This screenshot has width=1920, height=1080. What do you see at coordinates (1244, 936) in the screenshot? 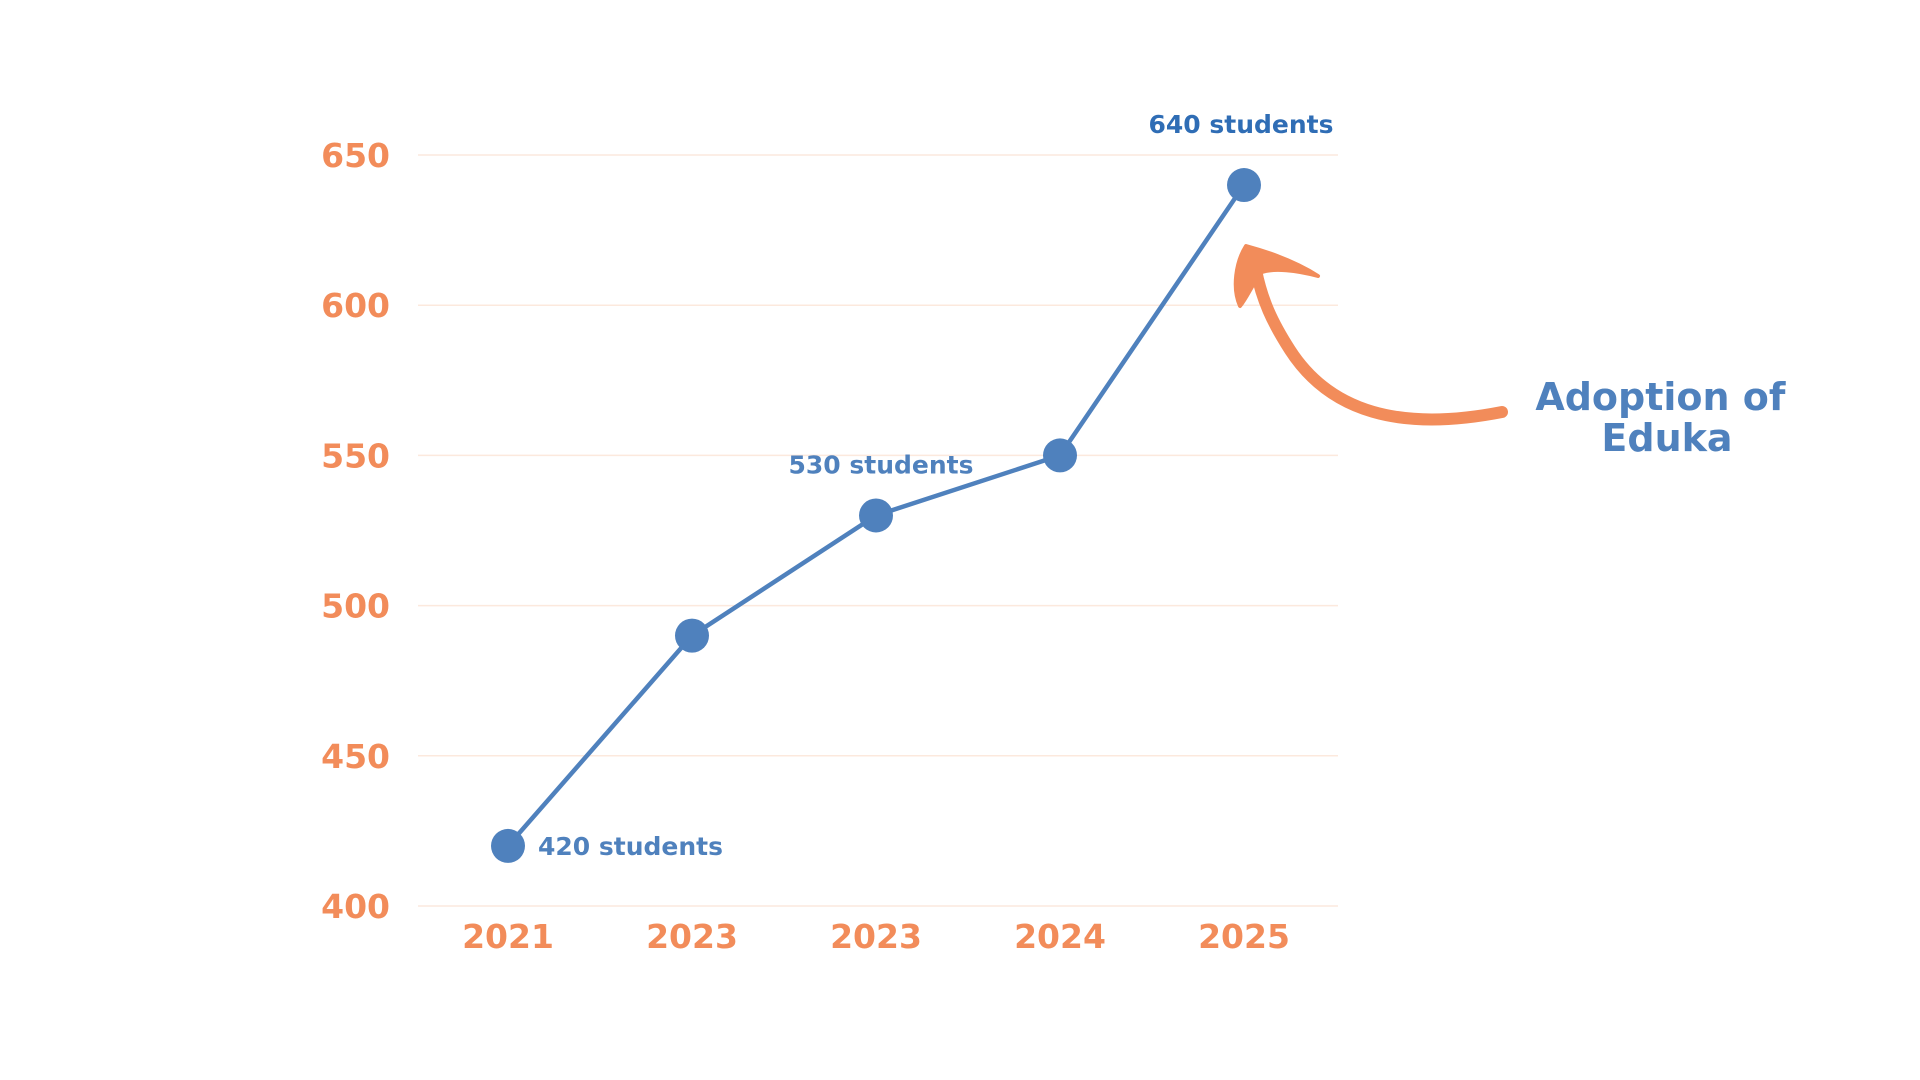
I see `x-tick-label: 2025` at bounding box center [1244, 936].